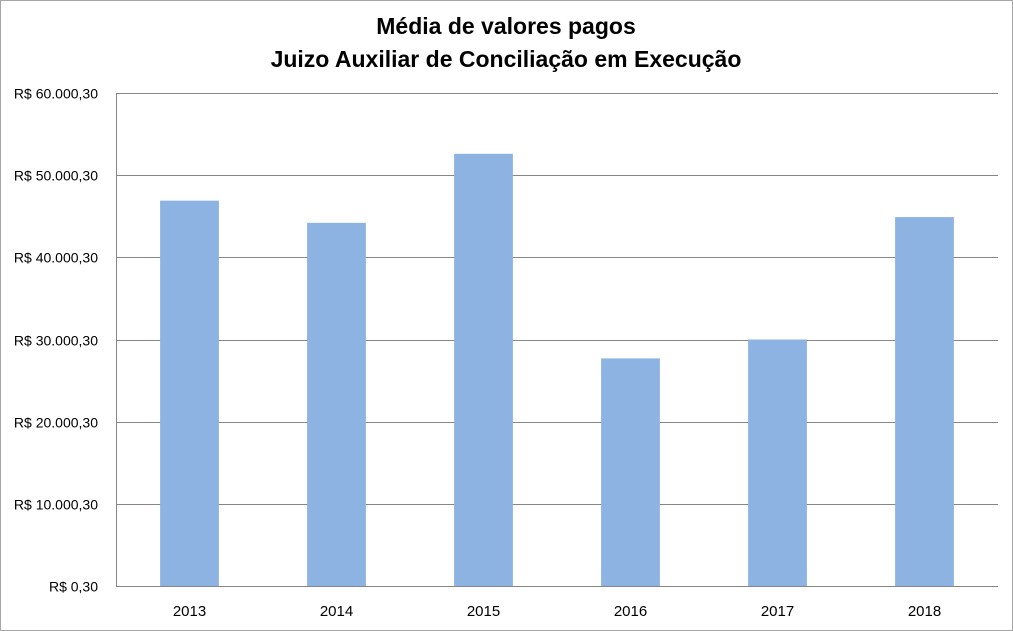 This screenshot has height=631, width=1013. Describe the element at coordinates (557, 611) in the screenshot. I see `x-axis-category-labels: 2013 2014 2015 2016 2017 2018` at that location.